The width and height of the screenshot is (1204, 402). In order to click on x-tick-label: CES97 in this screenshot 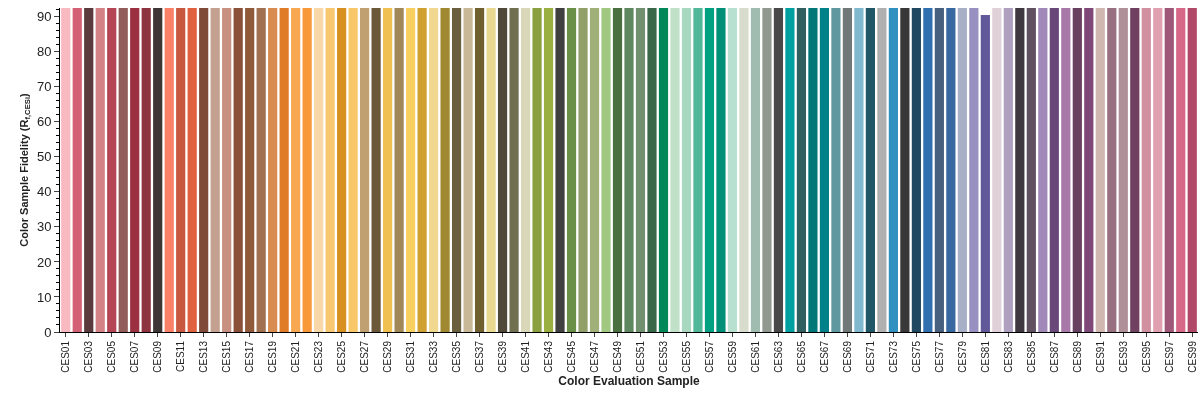, I will do `click(1169, 356)`.